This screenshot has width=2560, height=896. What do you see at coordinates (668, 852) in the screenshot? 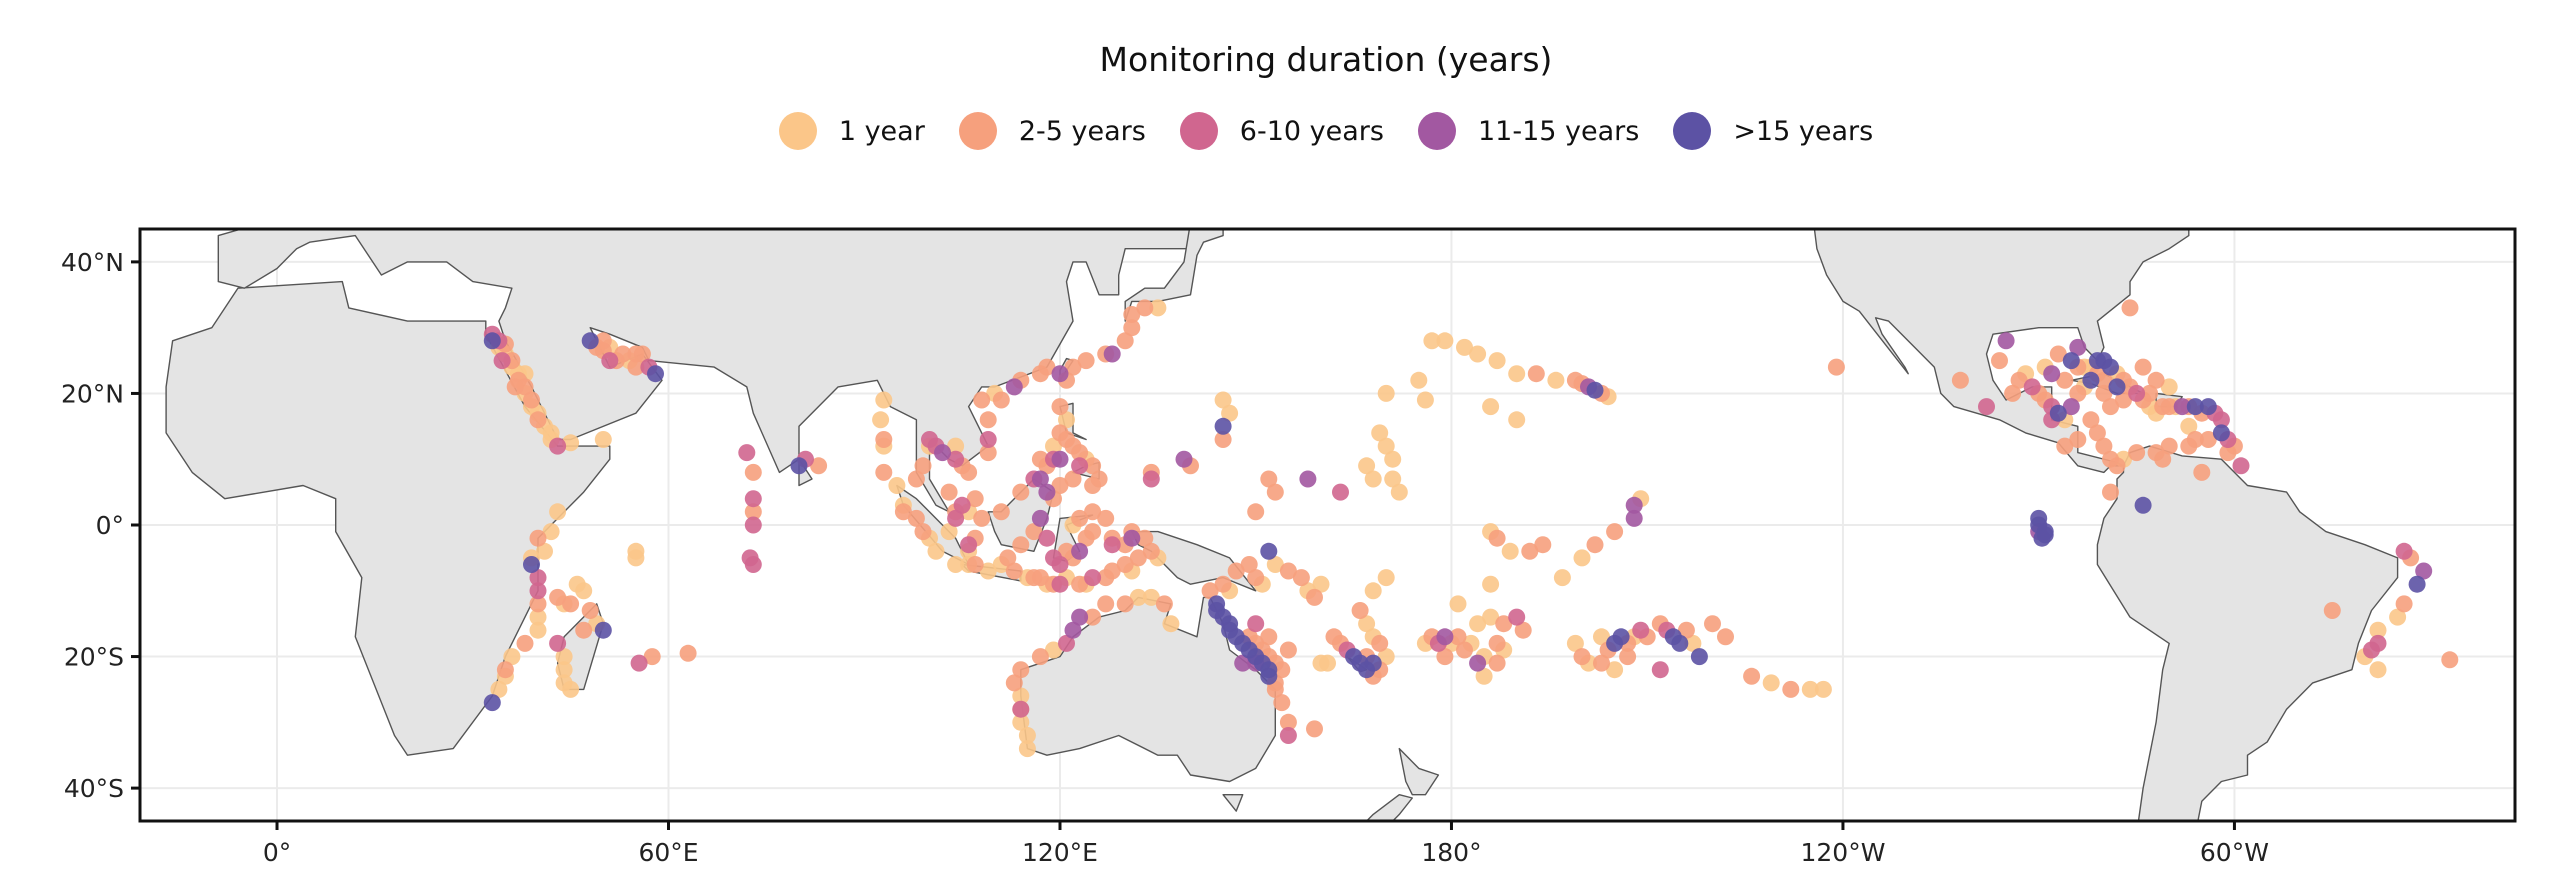
I see `x-tick-label: 60°E` at bounding box center [668, 852].